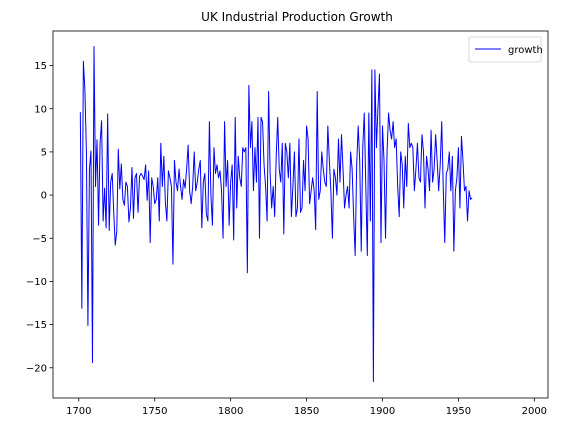 This screenshot has width=562, height=433. I want to click on chart-title: UK Industrial Production Growth, so click(297, 17).